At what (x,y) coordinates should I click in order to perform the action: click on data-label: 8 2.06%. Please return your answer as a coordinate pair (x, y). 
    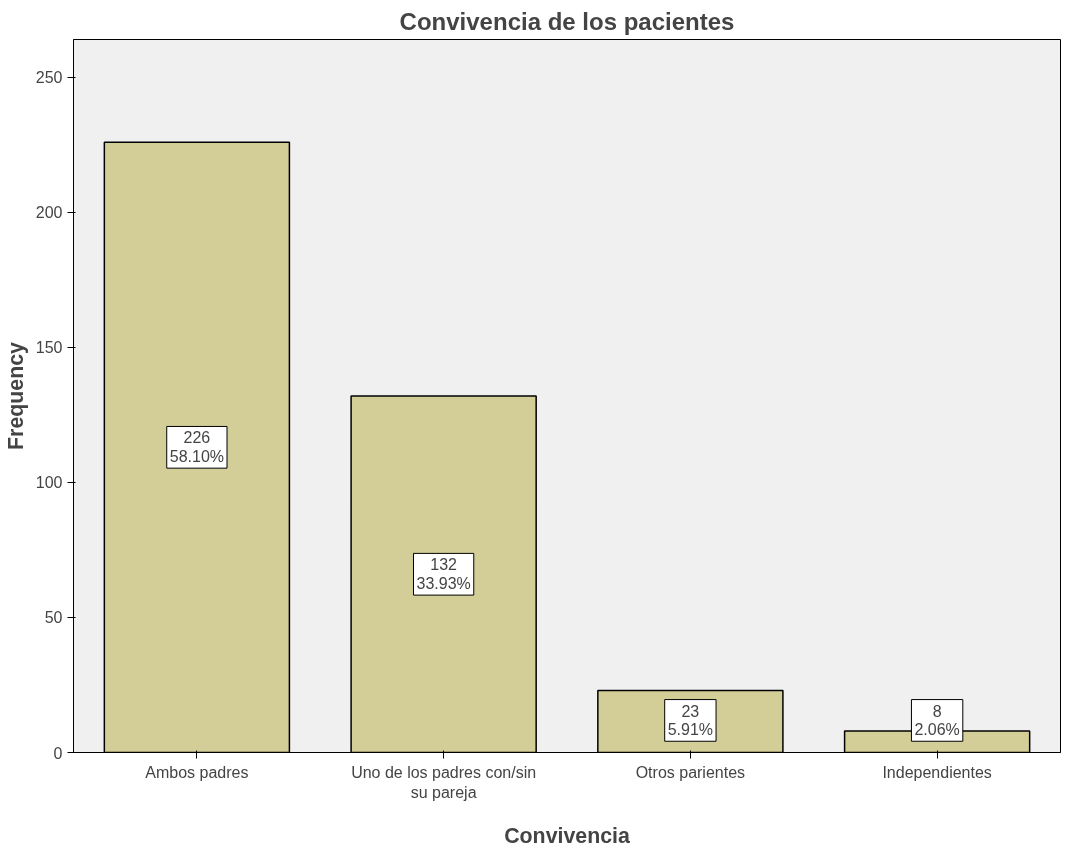
    Looking at the image, I should click on (937, 720).